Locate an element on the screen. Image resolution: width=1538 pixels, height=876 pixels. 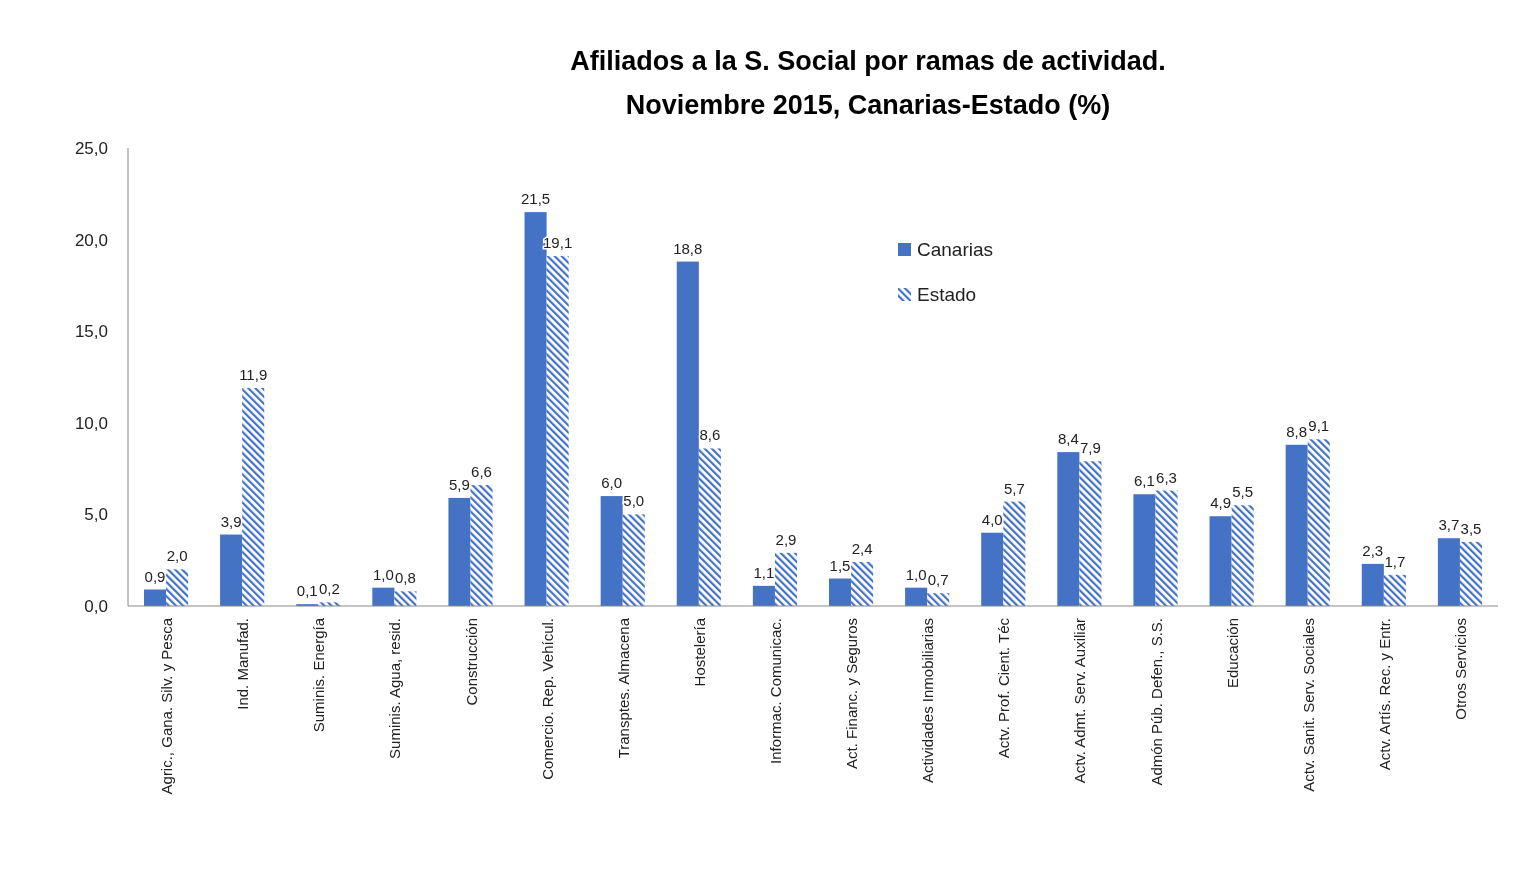
data-label: 2,0 is located at coordinates (177, 556).